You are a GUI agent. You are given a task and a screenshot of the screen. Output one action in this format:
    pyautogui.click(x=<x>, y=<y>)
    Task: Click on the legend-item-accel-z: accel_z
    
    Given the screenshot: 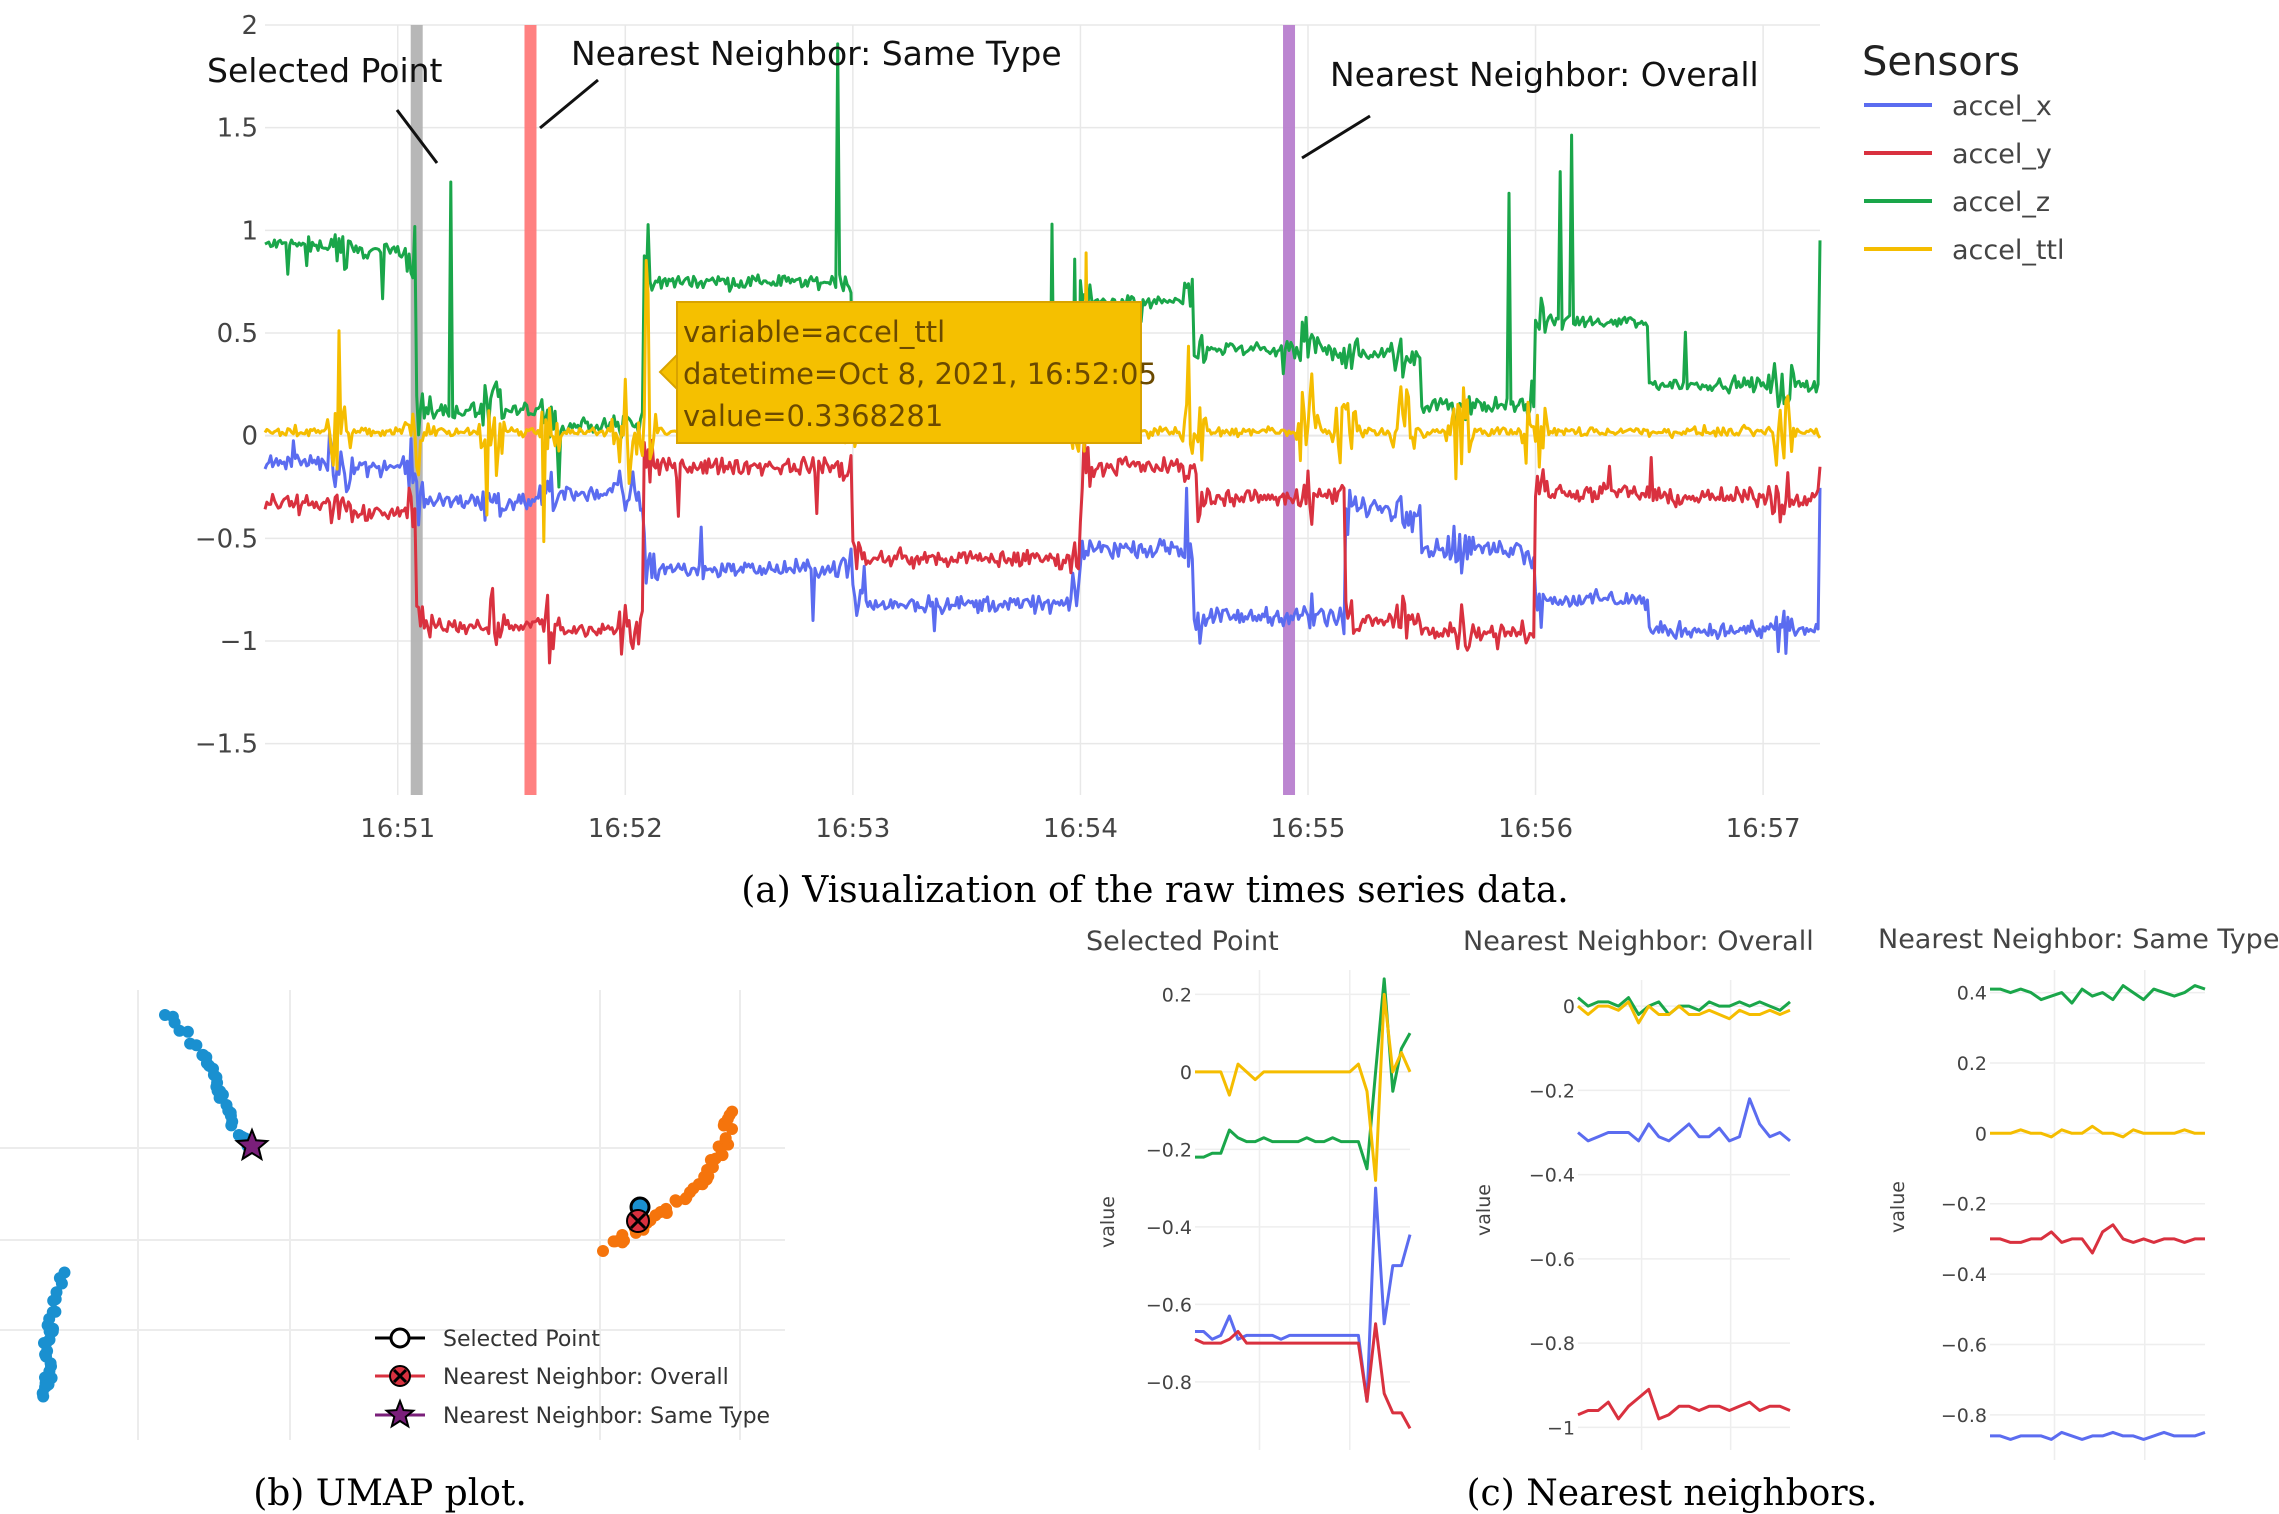 What is the action you would take?
    pyautogui.click(x=1957, y=202)
    